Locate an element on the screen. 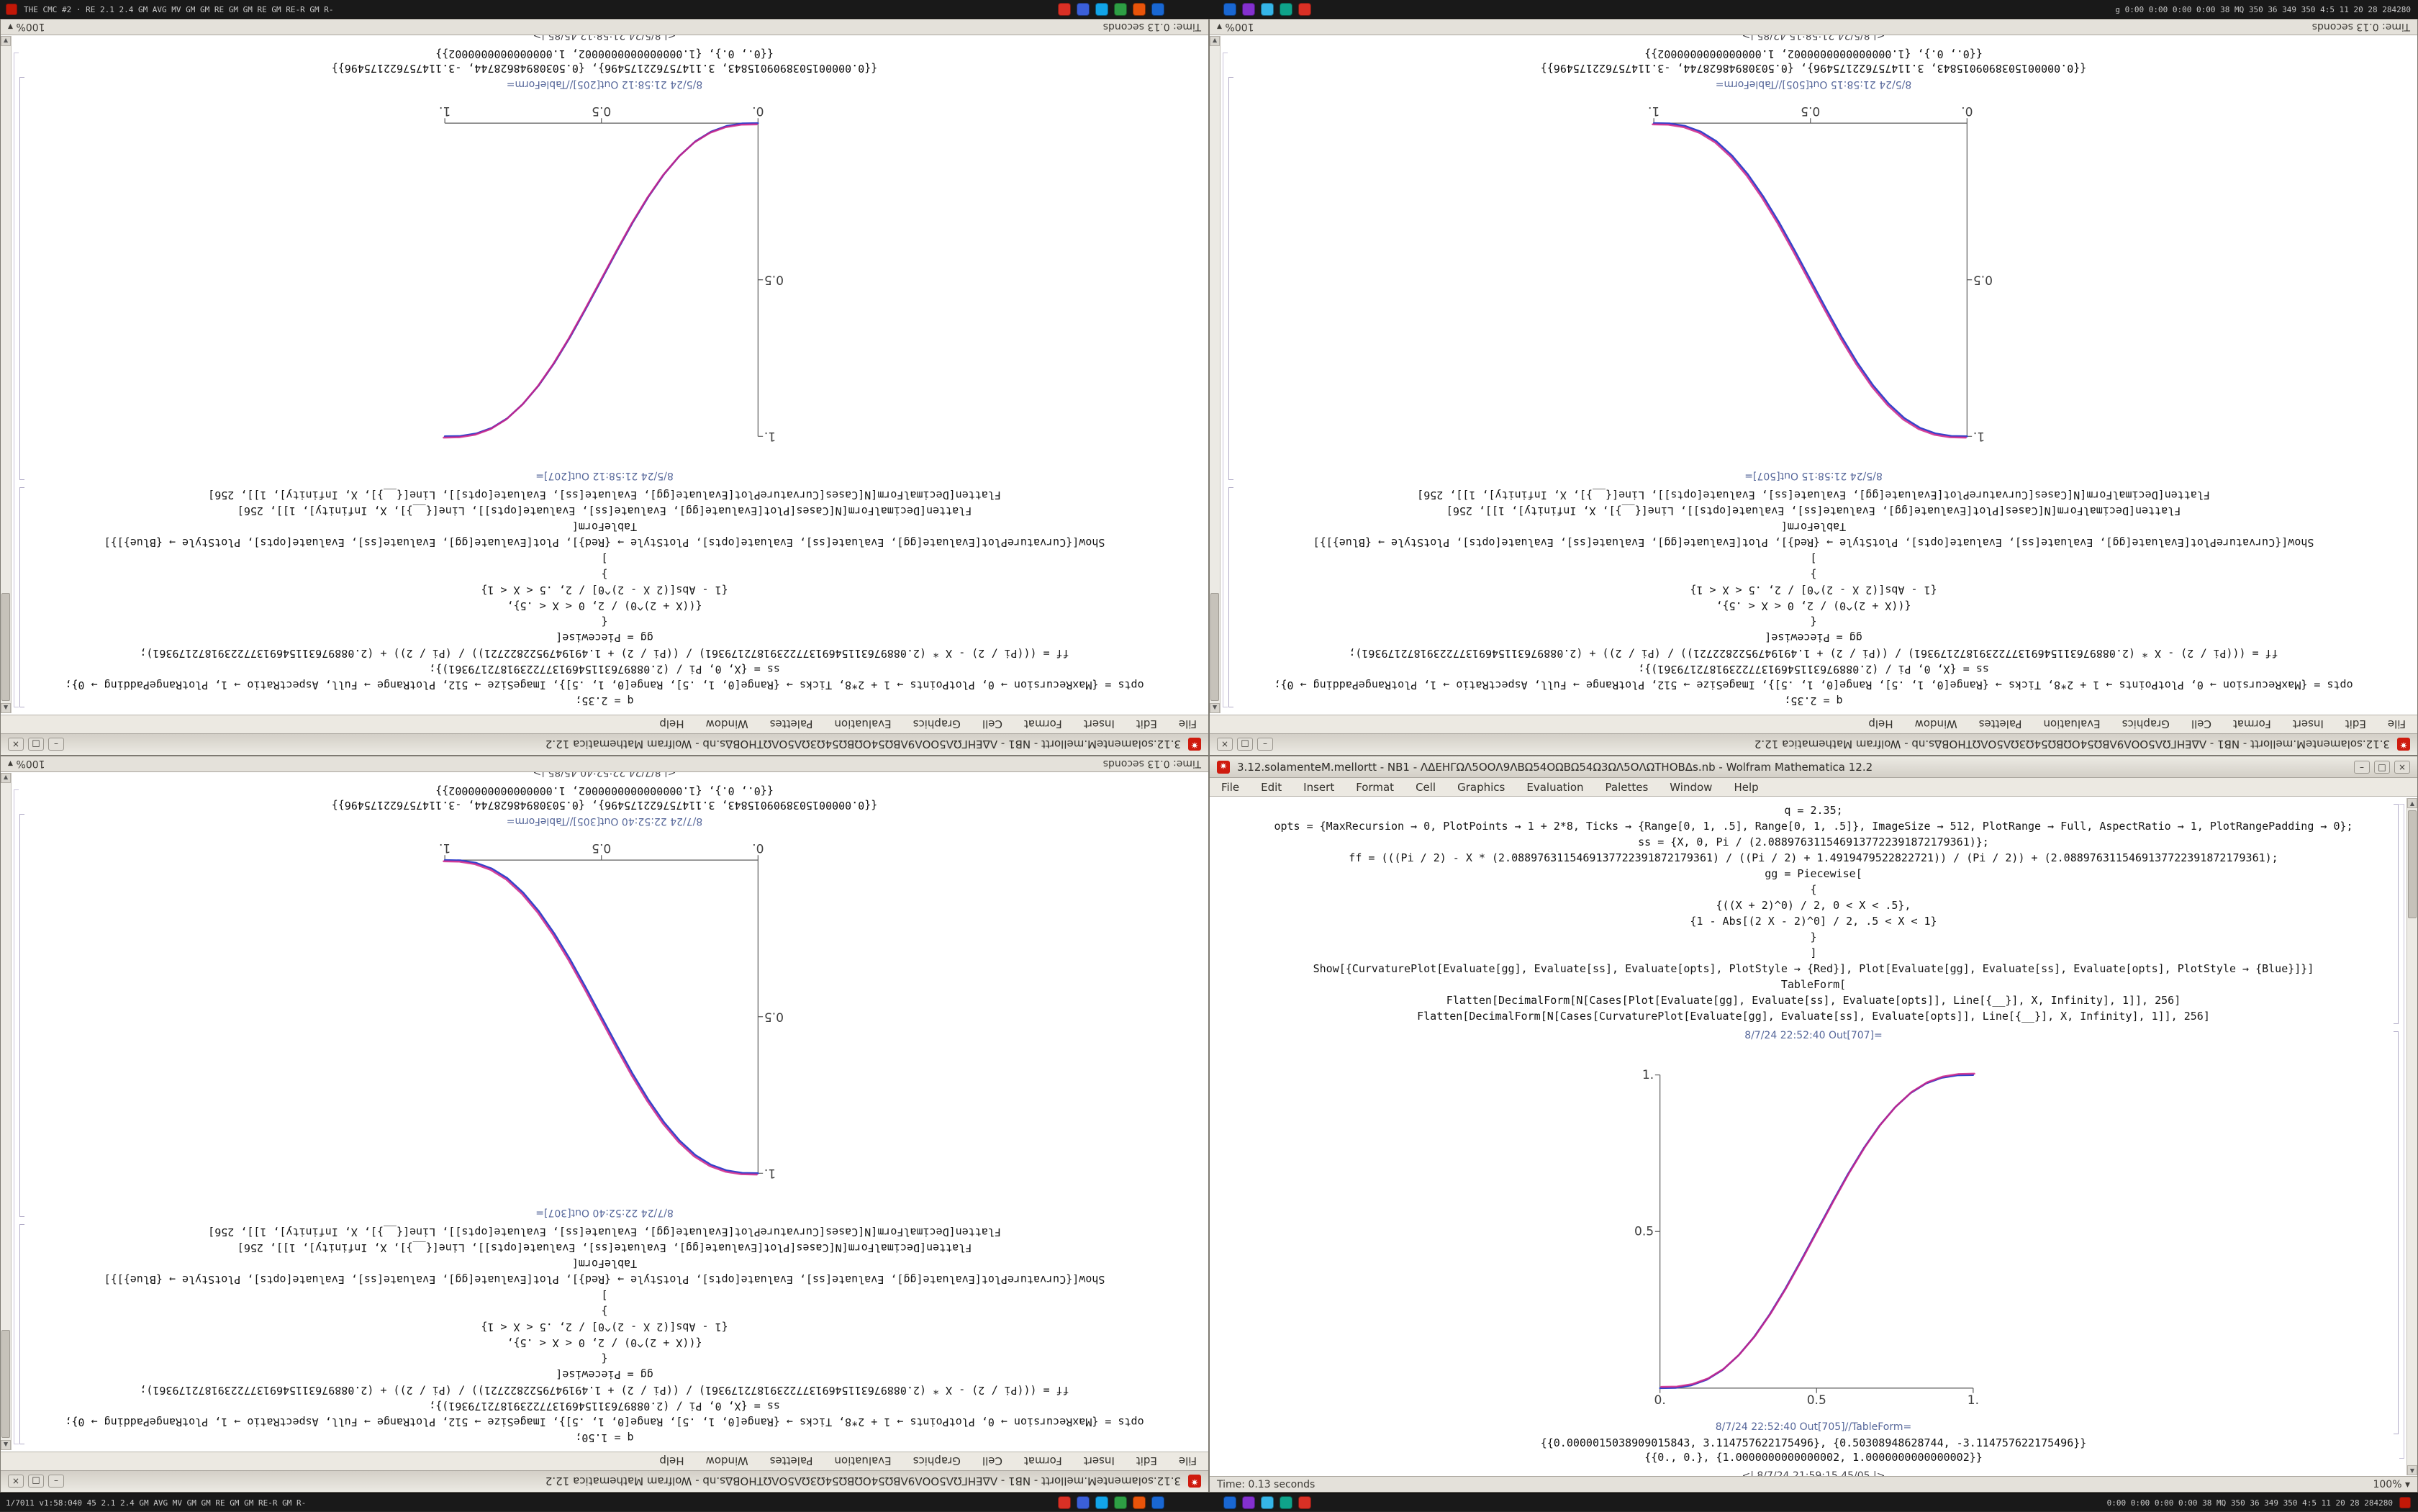 The width and height of the screenshot is (2418, 1512). minimize-button: – is located at coordinates (2362, 767).